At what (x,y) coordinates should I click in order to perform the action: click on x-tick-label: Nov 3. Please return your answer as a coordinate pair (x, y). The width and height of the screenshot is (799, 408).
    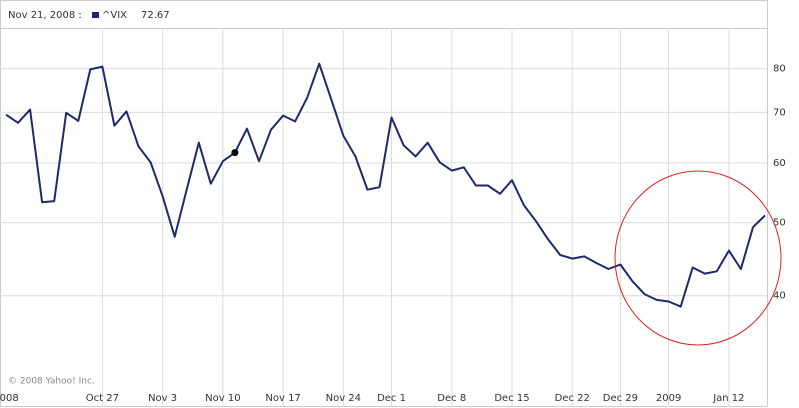
    Looking at the image, I should click on (162, 398).